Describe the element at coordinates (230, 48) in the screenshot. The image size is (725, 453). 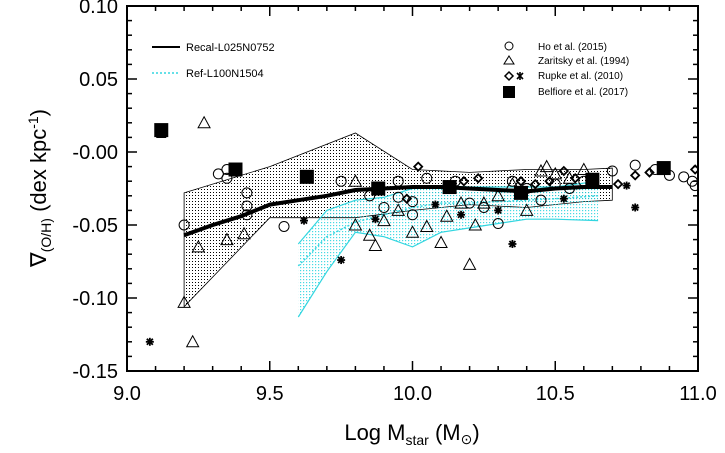
I see `legend-recal-label: Recal-L025N0752` at that location.